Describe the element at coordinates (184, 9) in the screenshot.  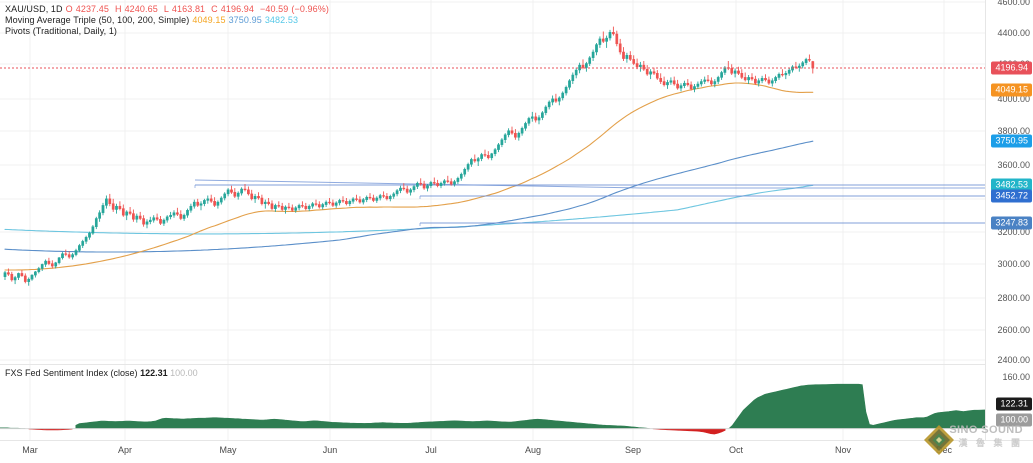
I see `low-label: L 4163.81` at that location.